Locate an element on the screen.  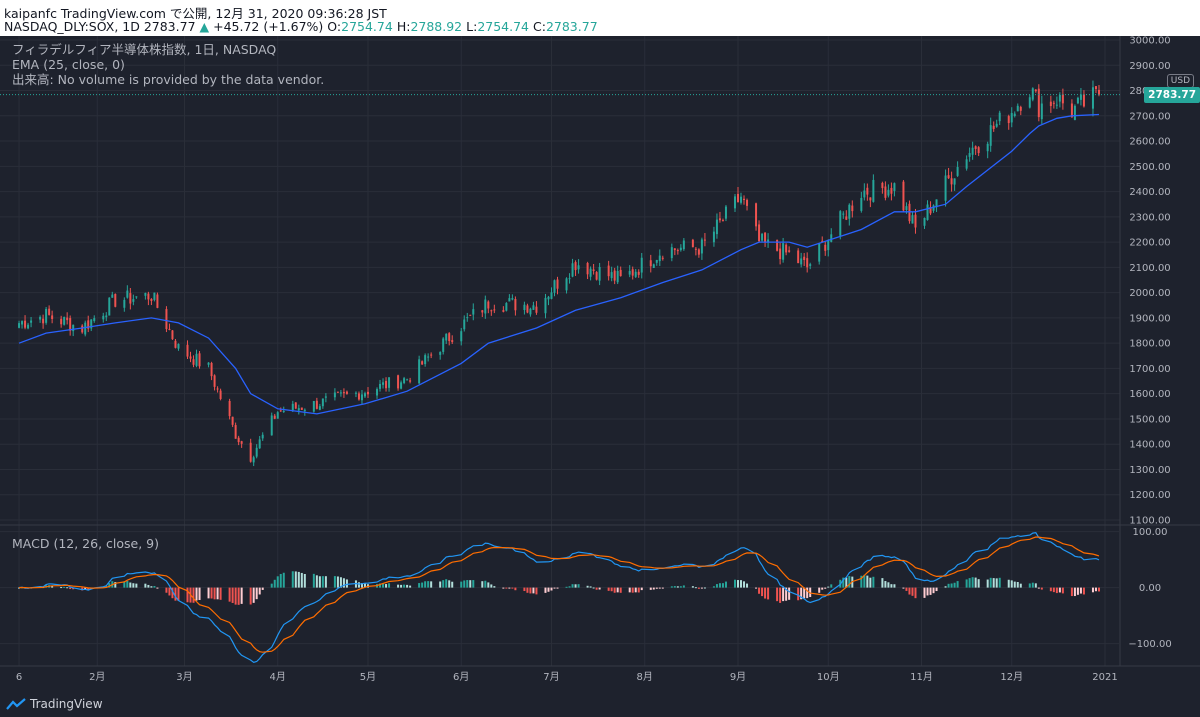
currency-label: USD is located at coordinates (1180, 81).